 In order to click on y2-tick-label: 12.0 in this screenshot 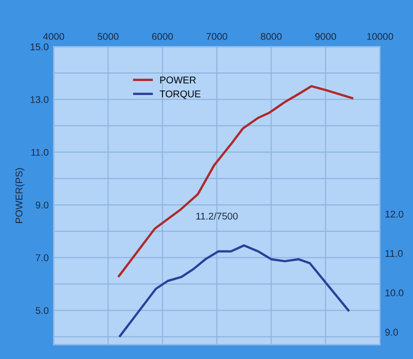, I will do `click(395, 214)`.